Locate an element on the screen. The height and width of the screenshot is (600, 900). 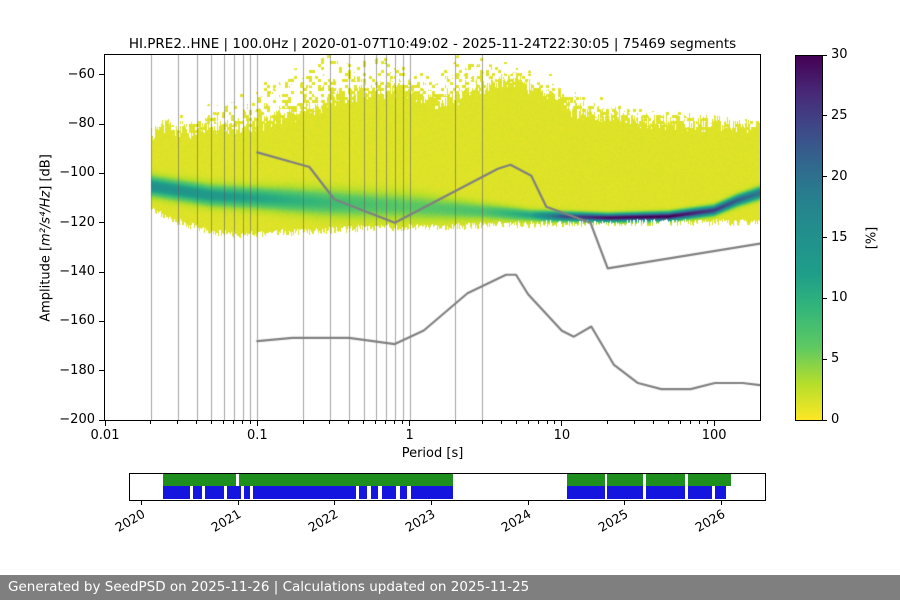
y-tick-label: −100 is located at coordinates (77, 173).